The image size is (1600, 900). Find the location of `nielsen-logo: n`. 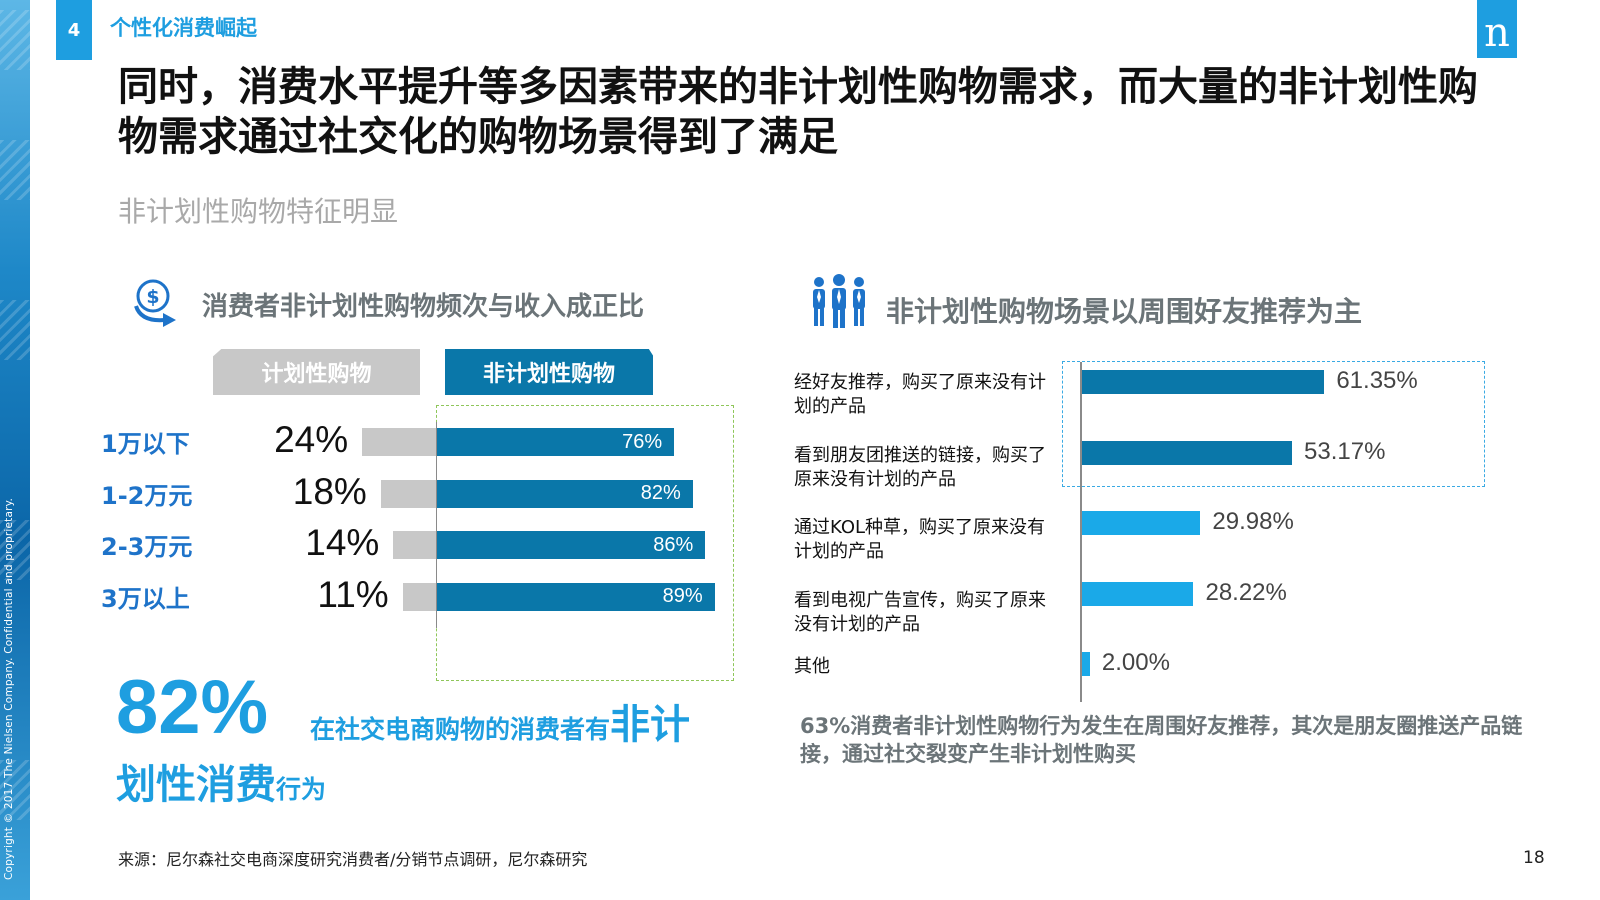

nielsen-logo: n is located at coordinates (1497, 29).